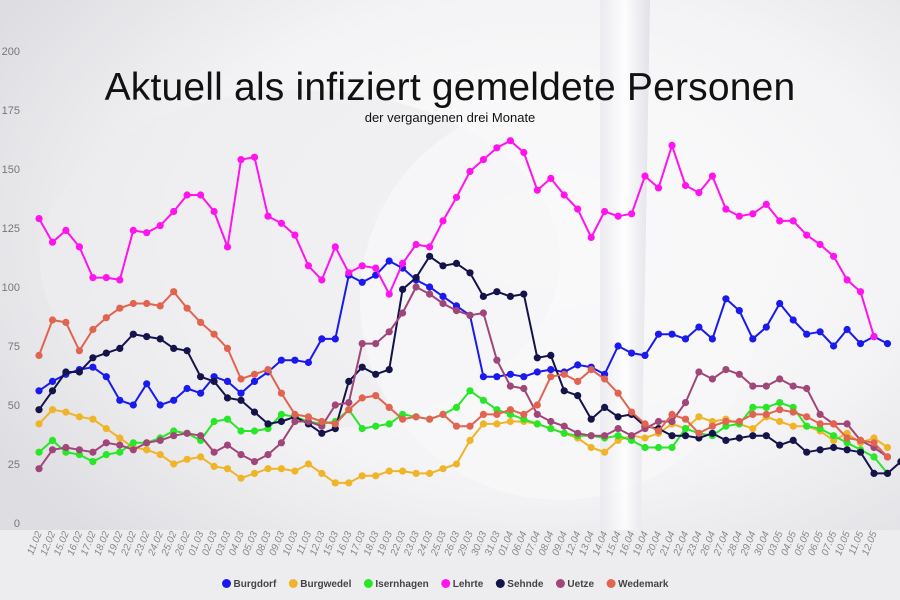  Describe the element at coordinates (575, 584) in the screenshot. I see `legend-item: Uetze` at that location.